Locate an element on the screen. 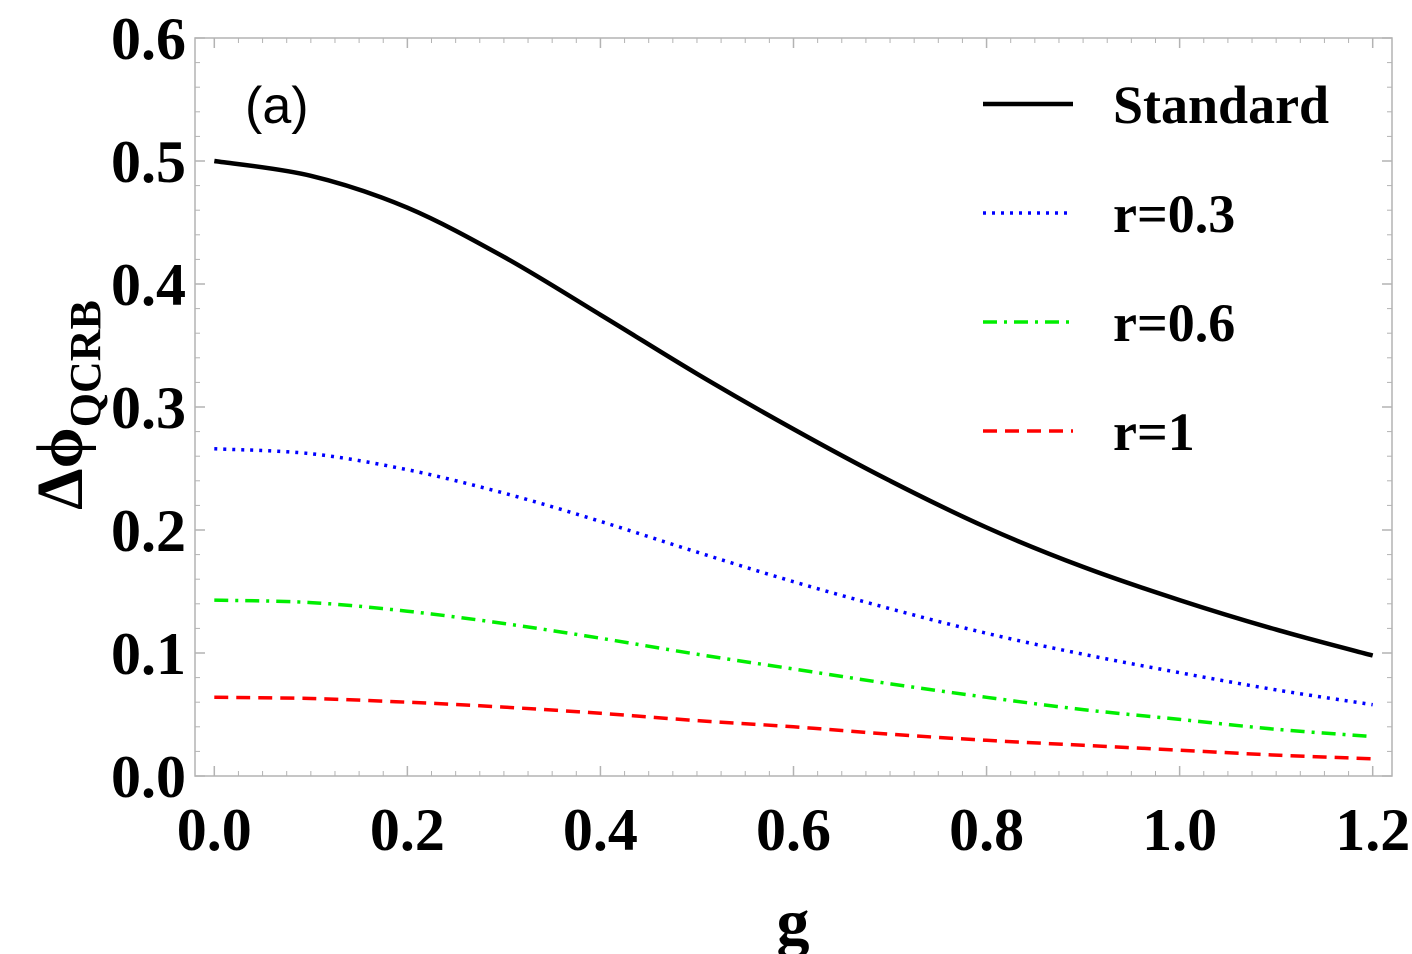 The image size is (1412, 954). legend-label-2: r=0.6 is located at coordinates (1174, 323).